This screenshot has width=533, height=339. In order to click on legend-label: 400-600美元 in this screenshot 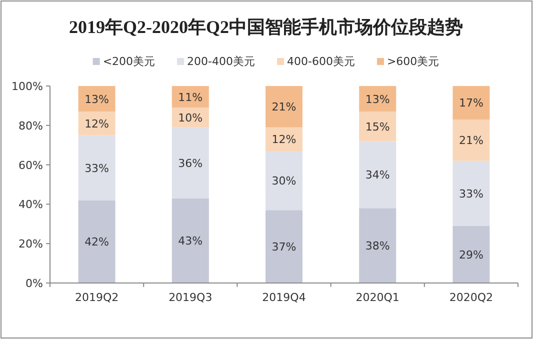, I will do `click(321, 61)`.